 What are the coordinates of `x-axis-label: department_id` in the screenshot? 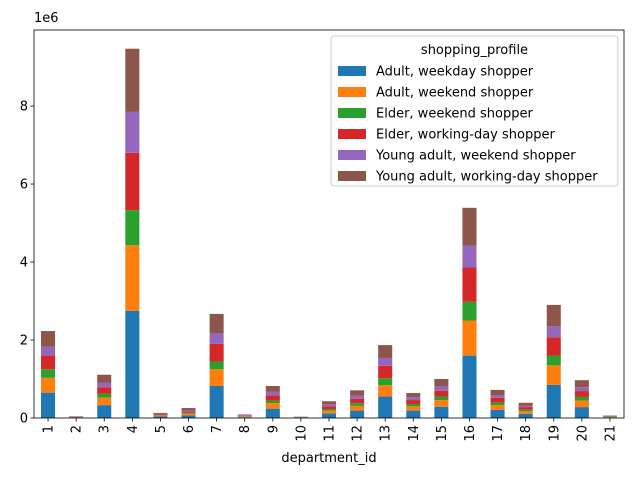 It's located at (328, 458).